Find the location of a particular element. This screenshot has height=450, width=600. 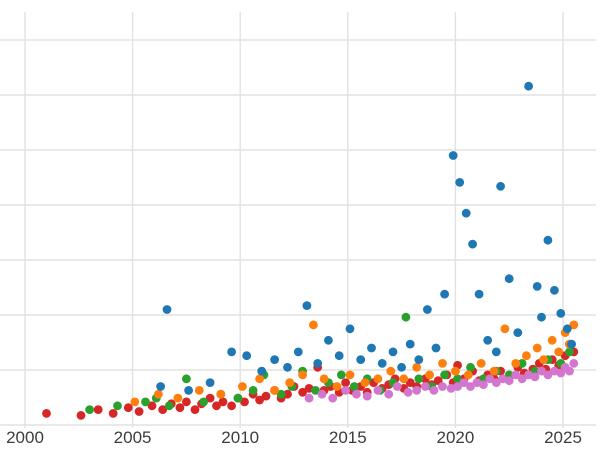

x-tick-label: 2005 is located at coordinates (133, 437).